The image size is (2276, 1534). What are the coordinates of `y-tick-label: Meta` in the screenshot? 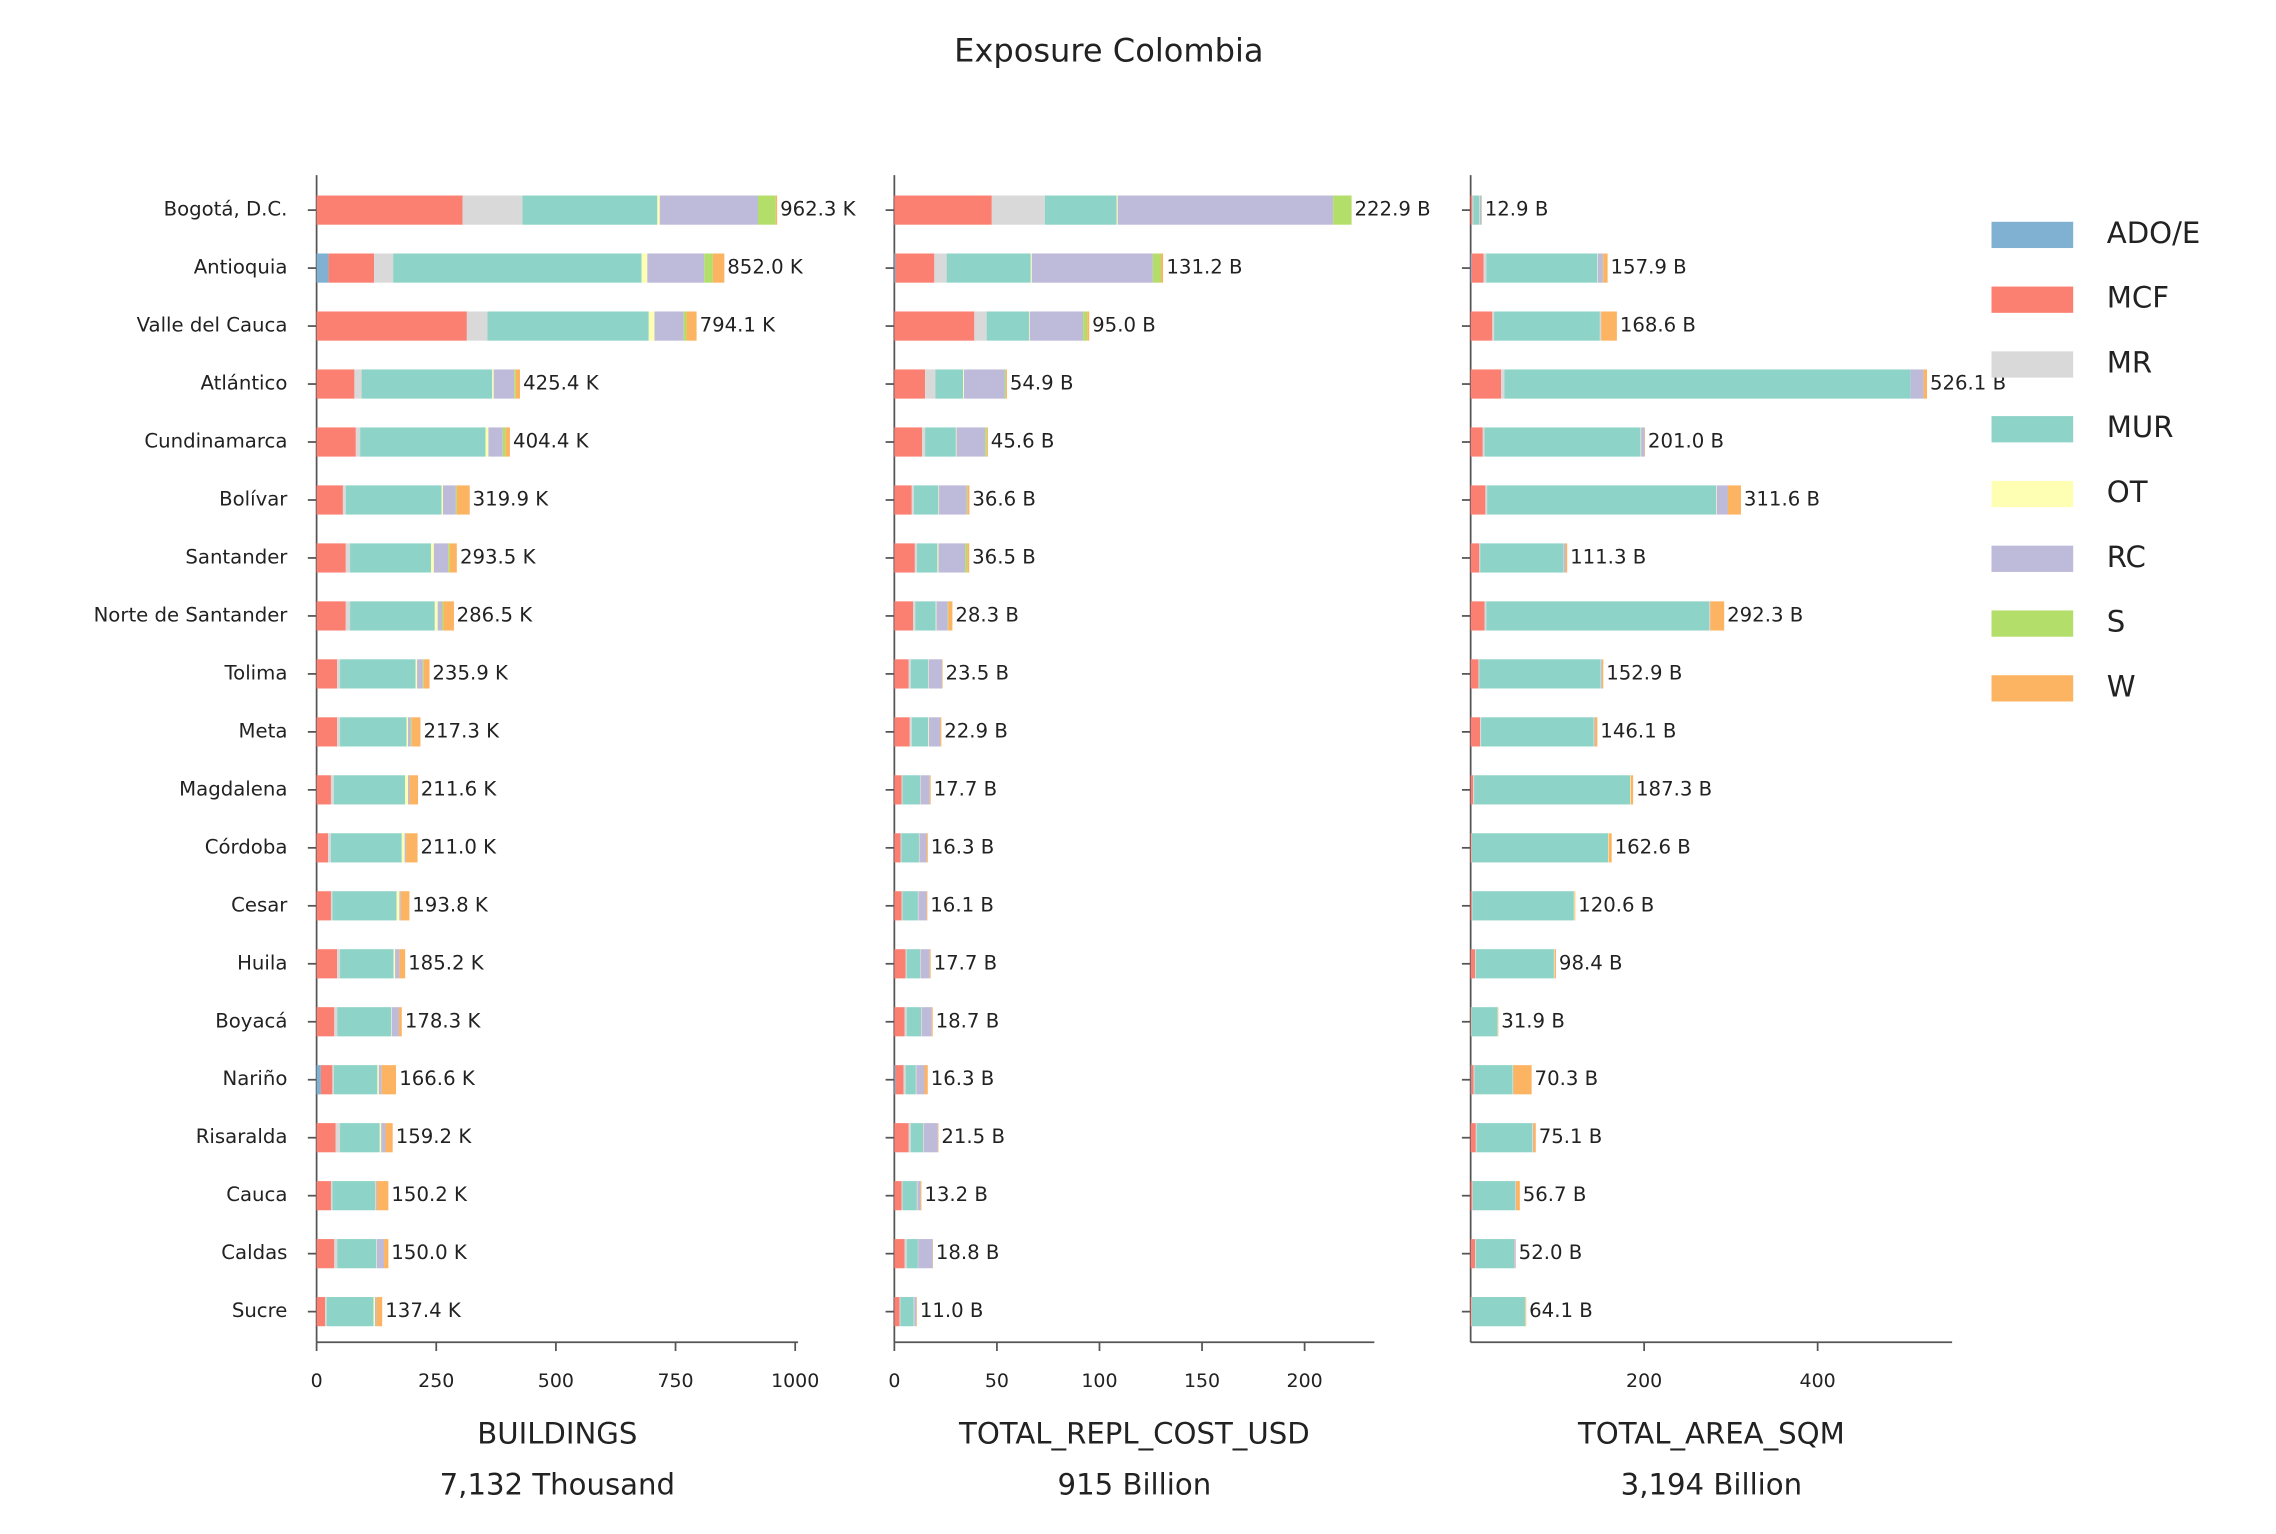 It's located at (263, 730).